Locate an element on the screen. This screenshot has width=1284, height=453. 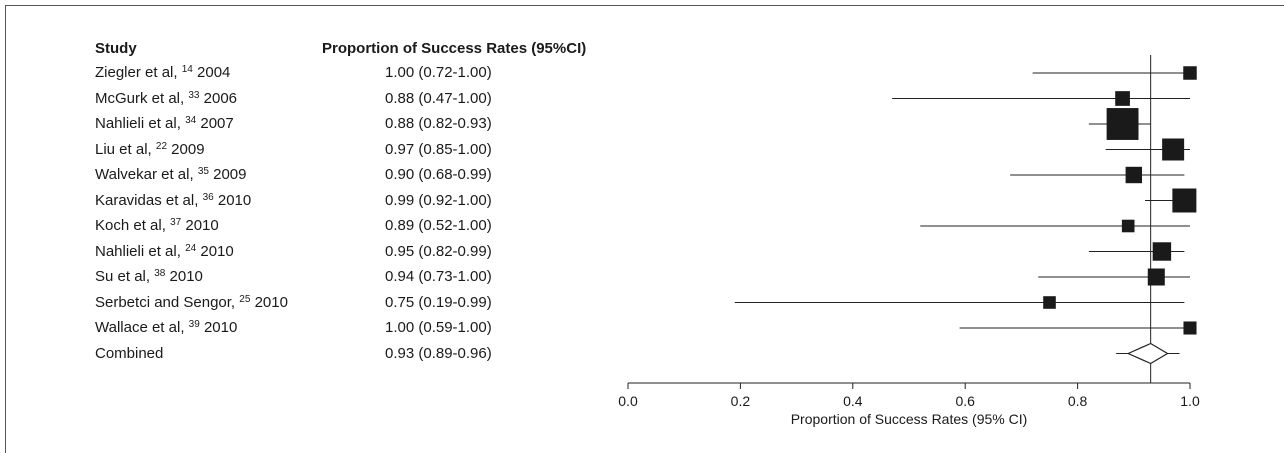
study-author: Karavidas et al, is located at coordinates (147, 200).